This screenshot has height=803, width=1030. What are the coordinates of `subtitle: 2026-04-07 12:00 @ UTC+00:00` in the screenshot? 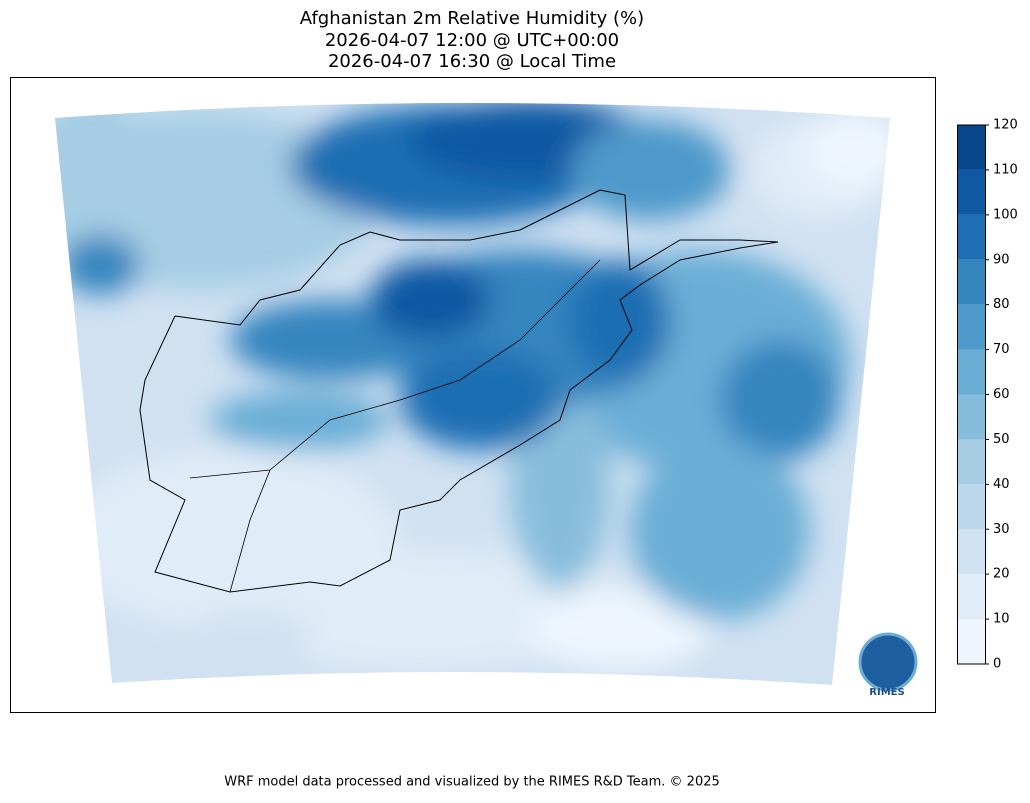 It's located at (472, 40).